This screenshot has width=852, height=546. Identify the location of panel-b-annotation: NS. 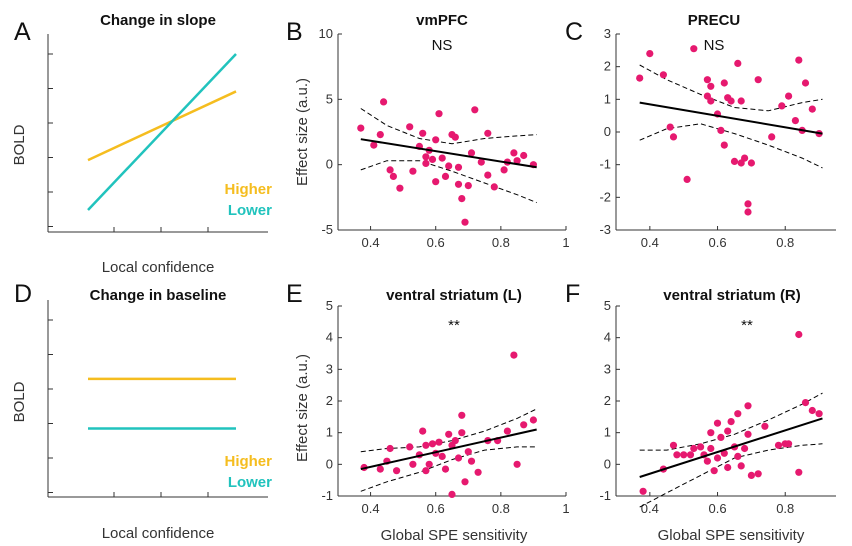
(442, 45).